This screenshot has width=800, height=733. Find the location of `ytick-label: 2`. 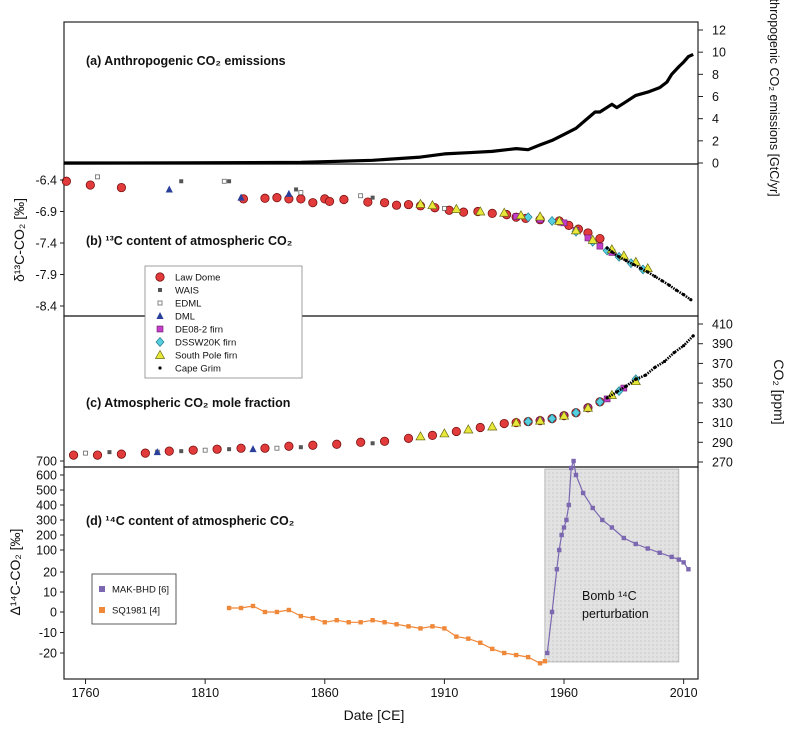

ytick-label: 2 is located at coordinates (715, 141).